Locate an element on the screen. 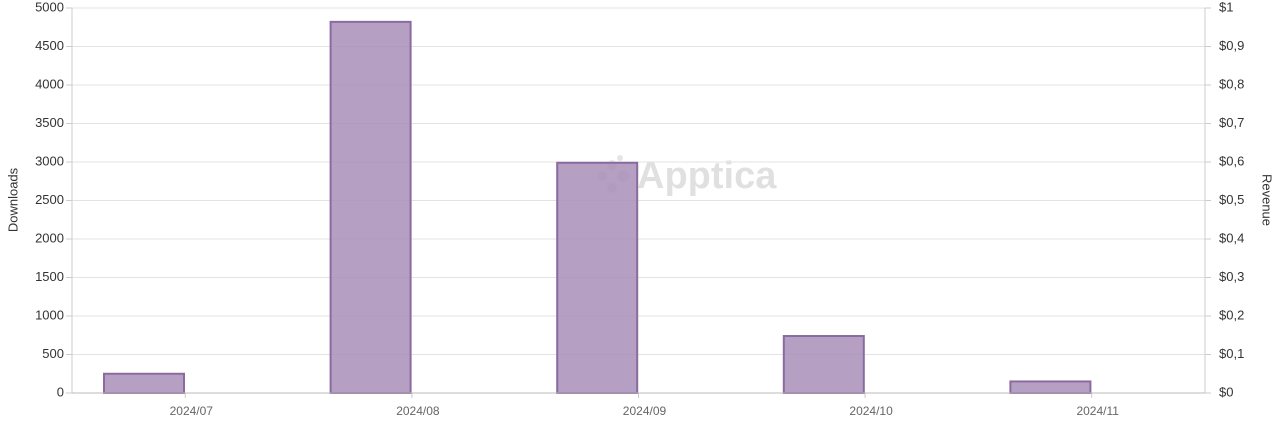  y2-tick-label: $0,3 is located at coordinates (1231, 276).